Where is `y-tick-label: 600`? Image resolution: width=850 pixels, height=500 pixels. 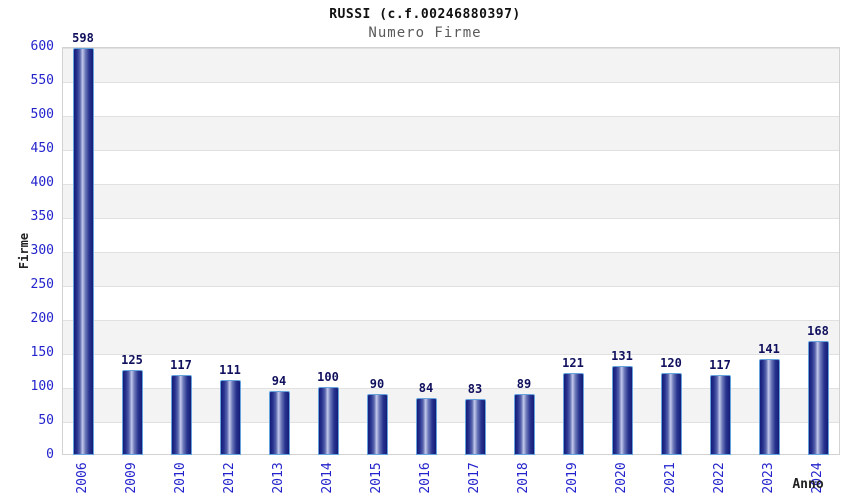
y-tick-label: 600 is located at coordinates (42, 46).